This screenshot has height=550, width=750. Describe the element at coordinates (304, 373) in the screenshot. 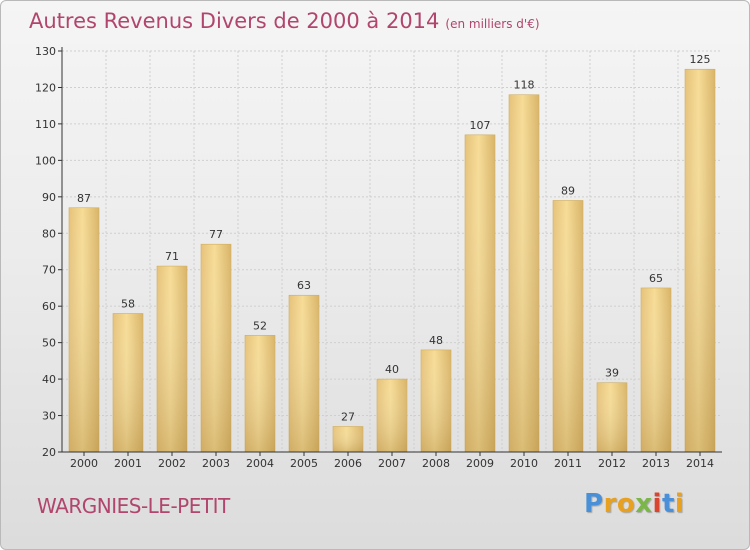

I see `bar-shade-2005` at that location.